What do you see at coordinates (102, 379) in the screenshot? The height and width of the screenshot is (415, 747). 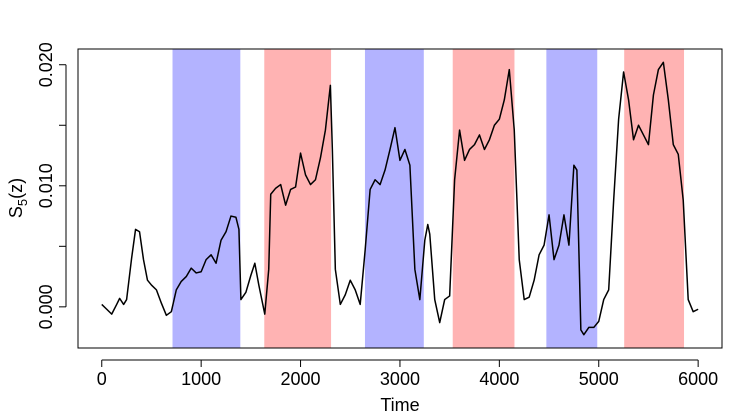 I see `x-tick-label: 0` at bounding box center [102, 379].